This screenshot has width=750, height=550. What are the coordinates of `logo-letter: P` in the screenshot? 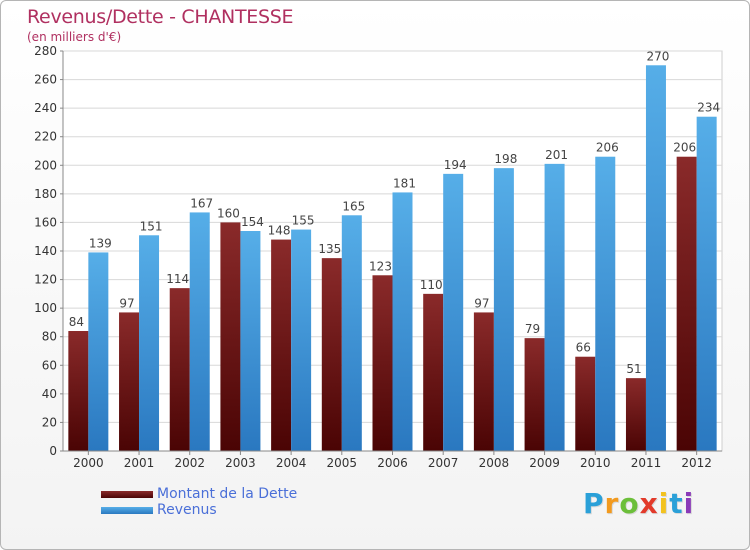 It's located at (594, 503).